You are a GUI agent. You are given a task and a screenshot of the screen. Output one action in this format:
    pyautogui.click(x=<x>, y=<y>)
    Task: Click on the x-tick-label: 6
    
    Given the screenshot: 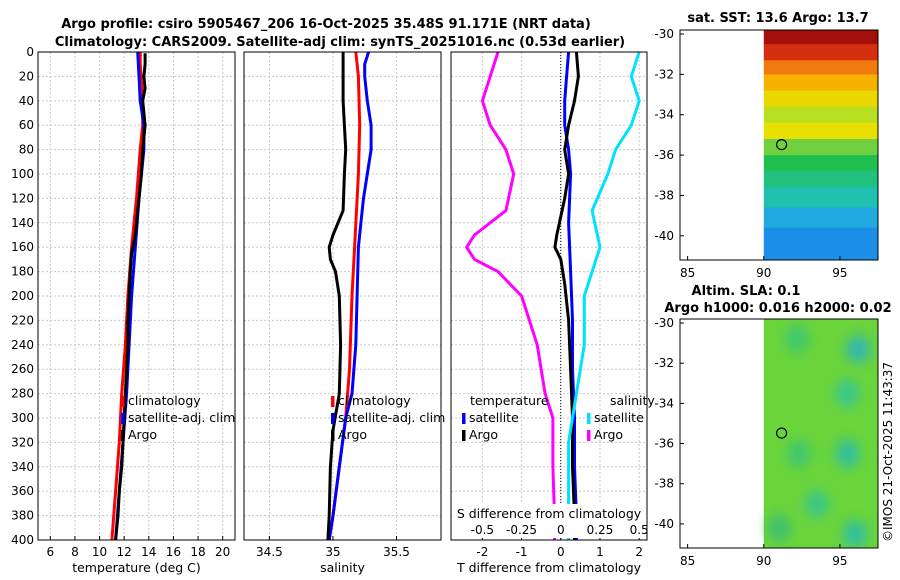 What is the action you would take?
    pyautogui.click(x=50, y=552)
    